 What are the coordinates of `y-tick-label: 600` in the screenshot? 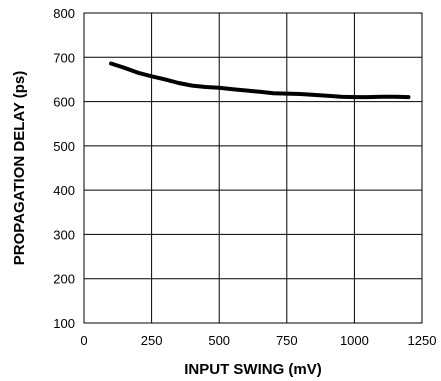 It's located at (64, 102).